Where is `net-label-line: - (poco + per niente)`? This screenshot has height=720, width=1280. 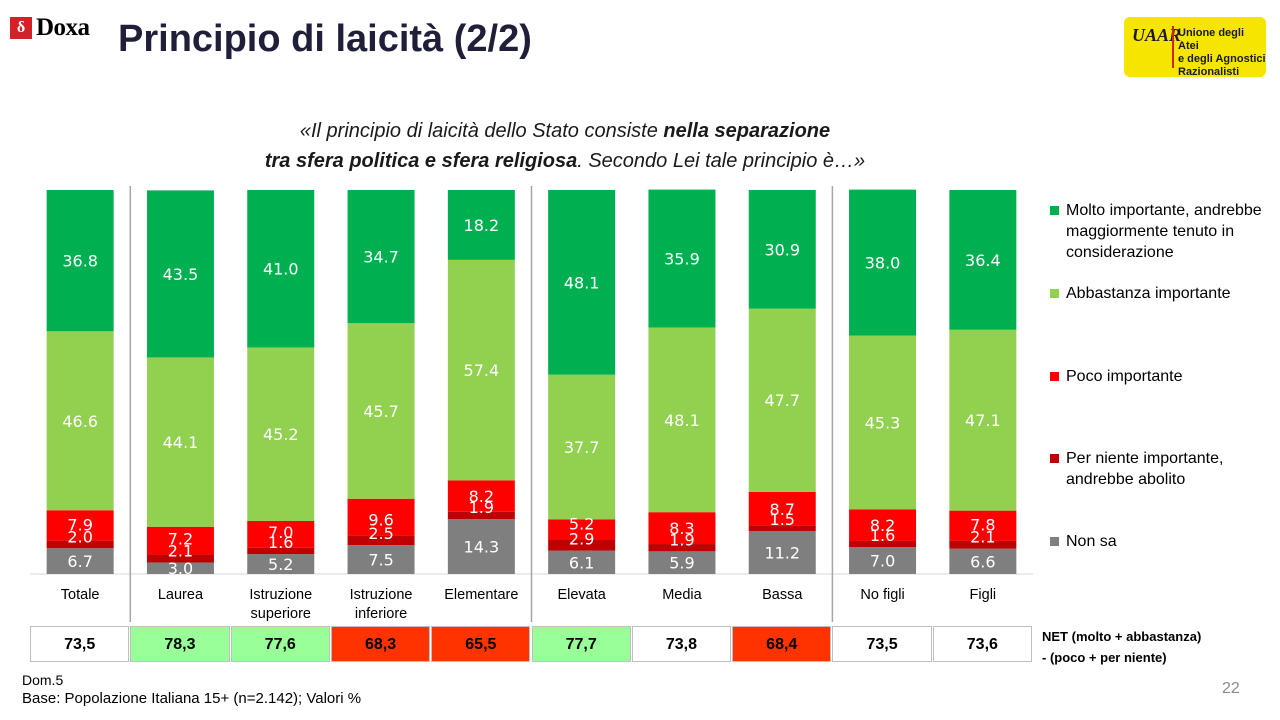
net-label-line: - (poco + per niente) is located at coordinates (1104, 657).